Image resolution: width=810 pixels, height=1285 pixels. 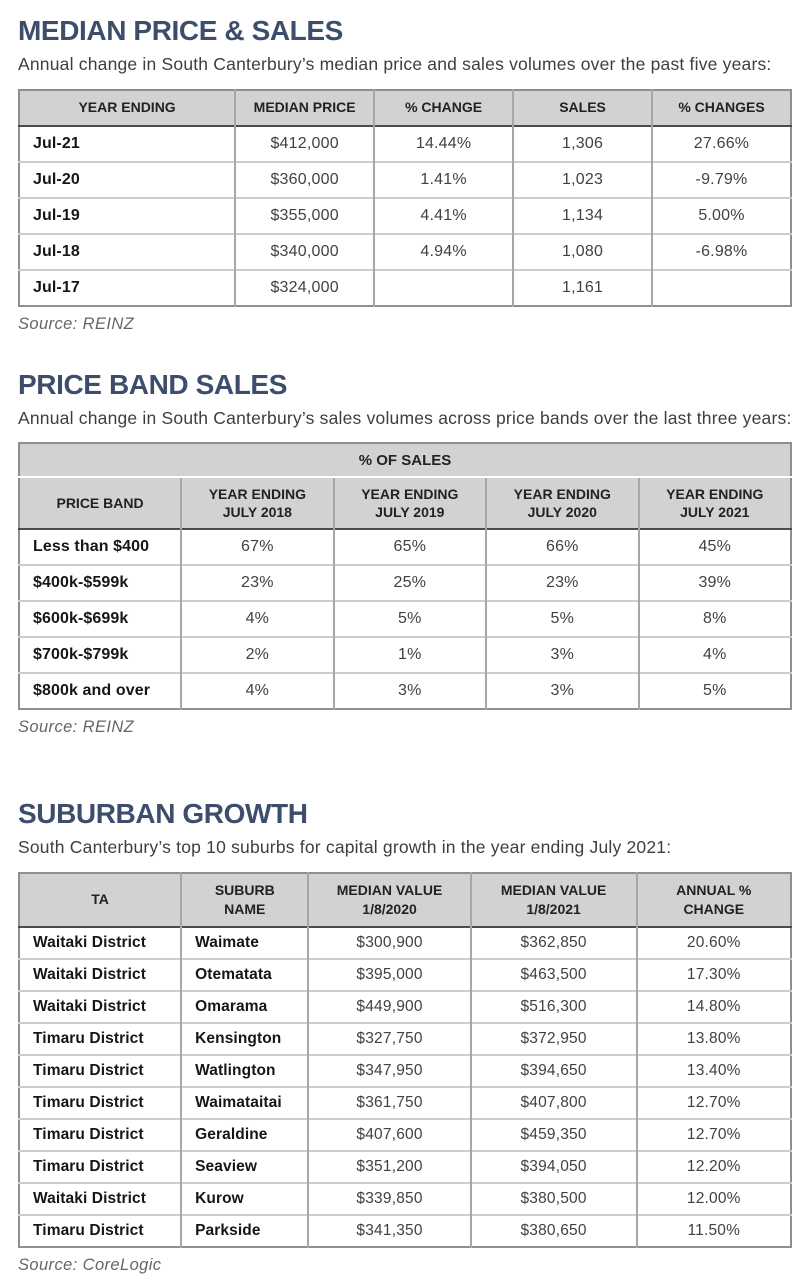 What do you see at coordinates (389, 974) in the screenshot?
I see `table-cell: $395,000` at bounding box center [389, 974].